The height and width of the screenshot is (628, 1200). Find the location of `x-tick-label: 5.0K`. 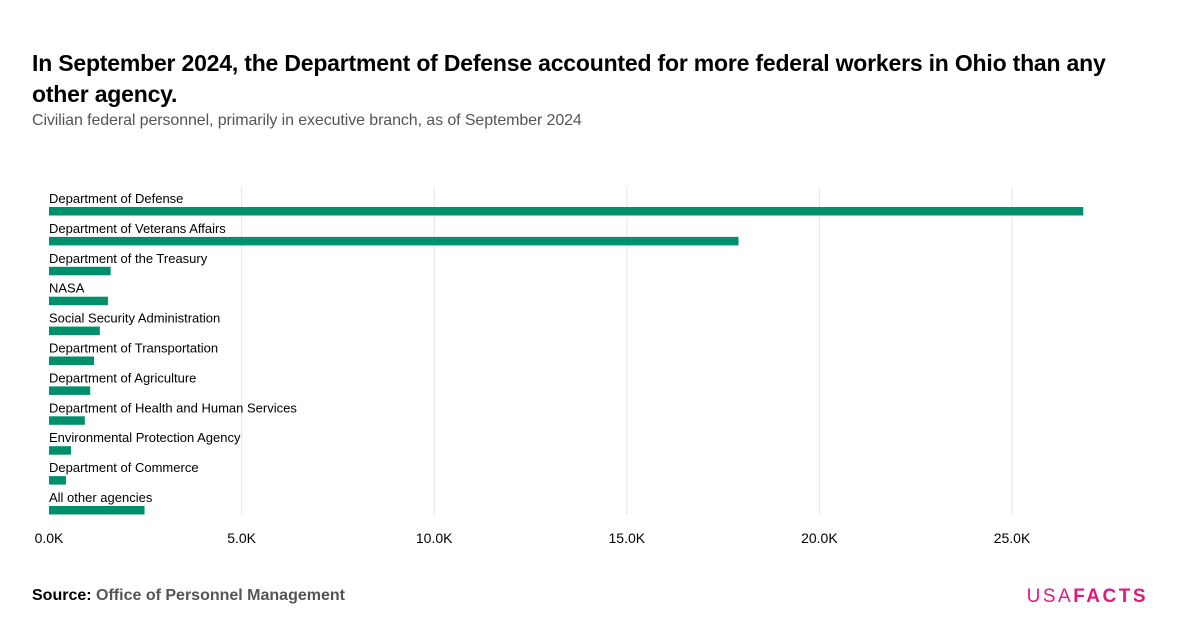

x-tick-label: 5.0K is located at coordinates (241, 538).